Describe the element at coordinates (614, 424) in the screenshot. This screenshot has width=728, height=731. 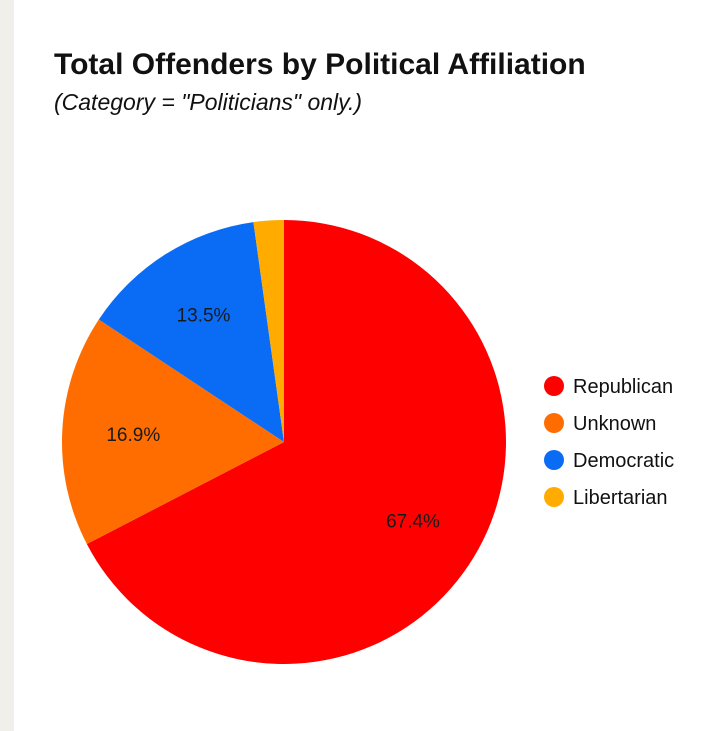
I see `legend-label-unknown: Unknown` at that location.